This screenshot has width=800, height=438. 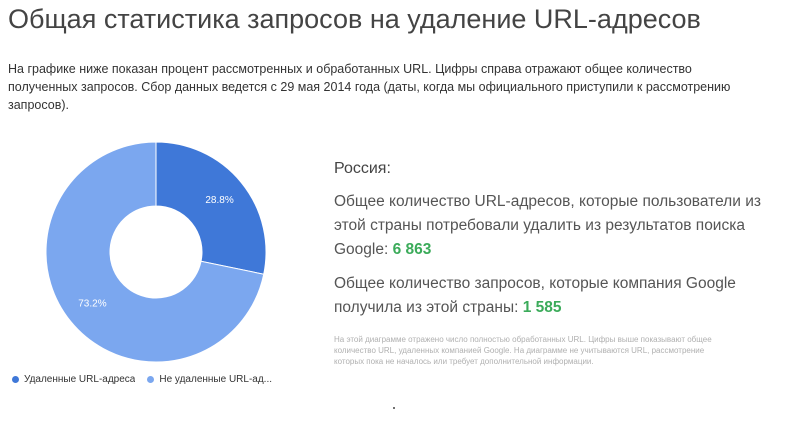 What do you see at coordinates (362, 168) in the screenshot?
I see `country-name: Россия:` at bounding box center [362, 168].